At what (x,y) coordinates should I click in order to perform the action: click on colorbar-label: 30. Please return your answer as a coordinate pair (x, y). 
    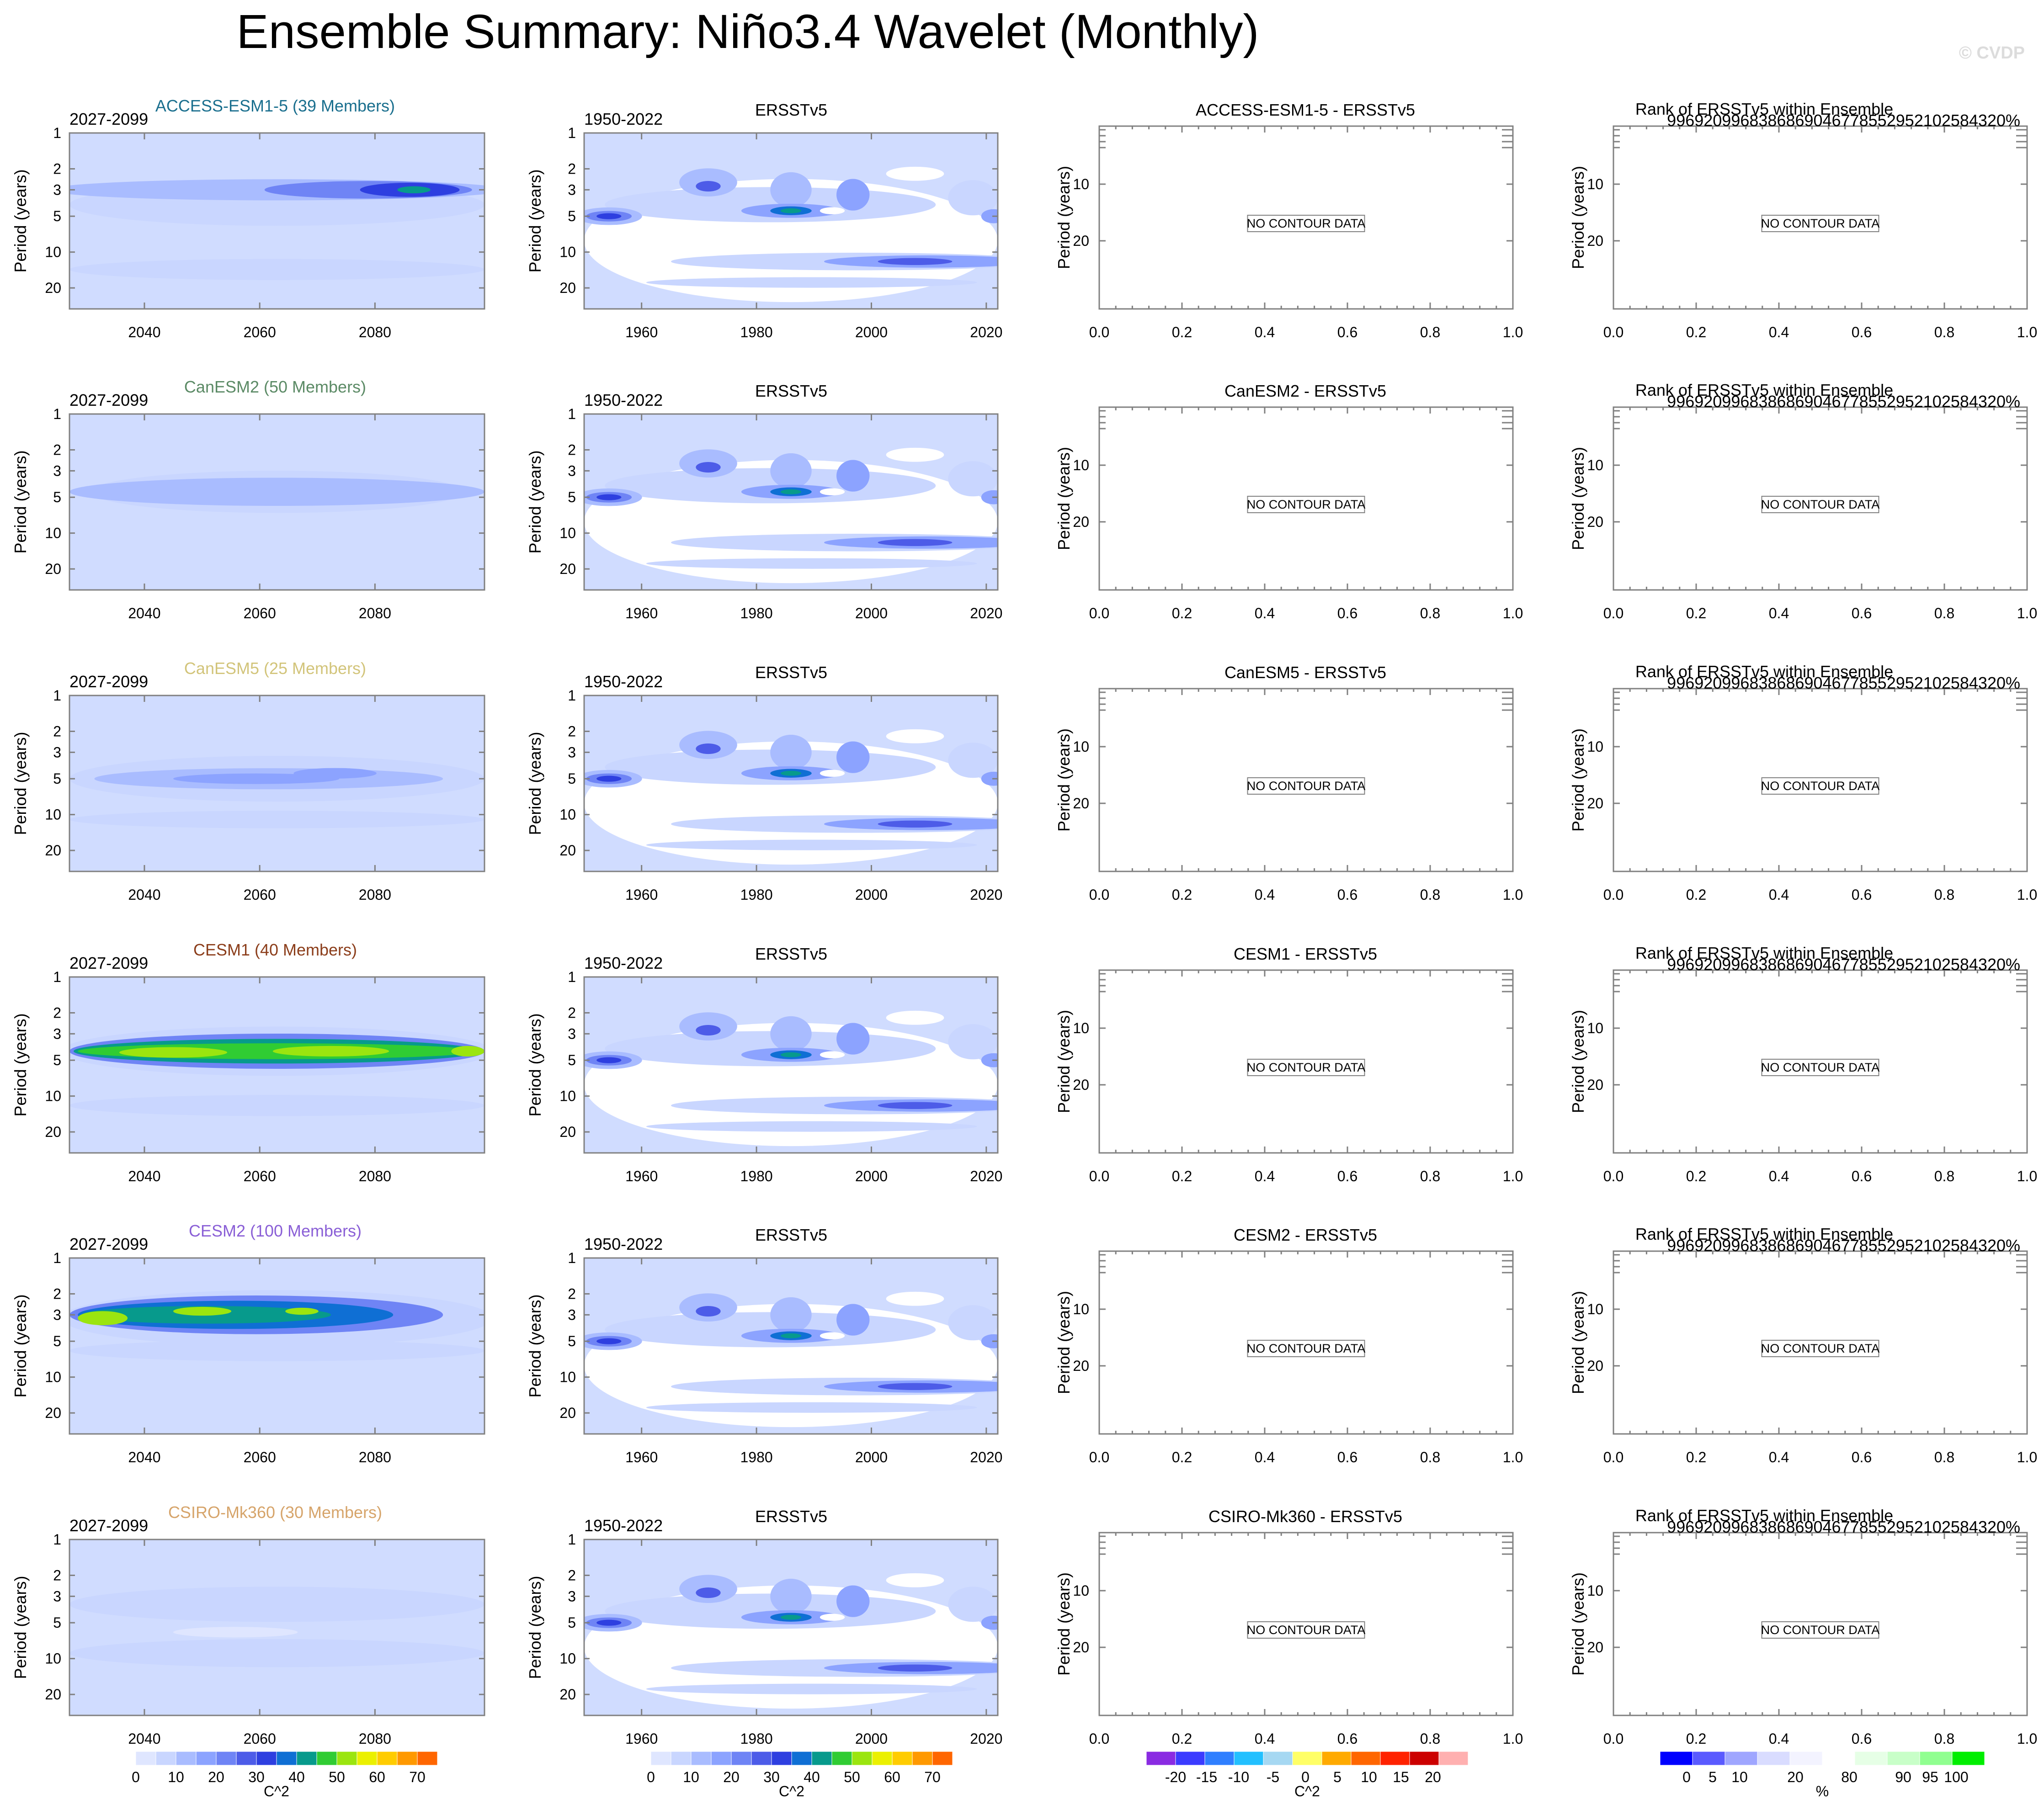
    Looking at the image, I should click on (771, 1777).